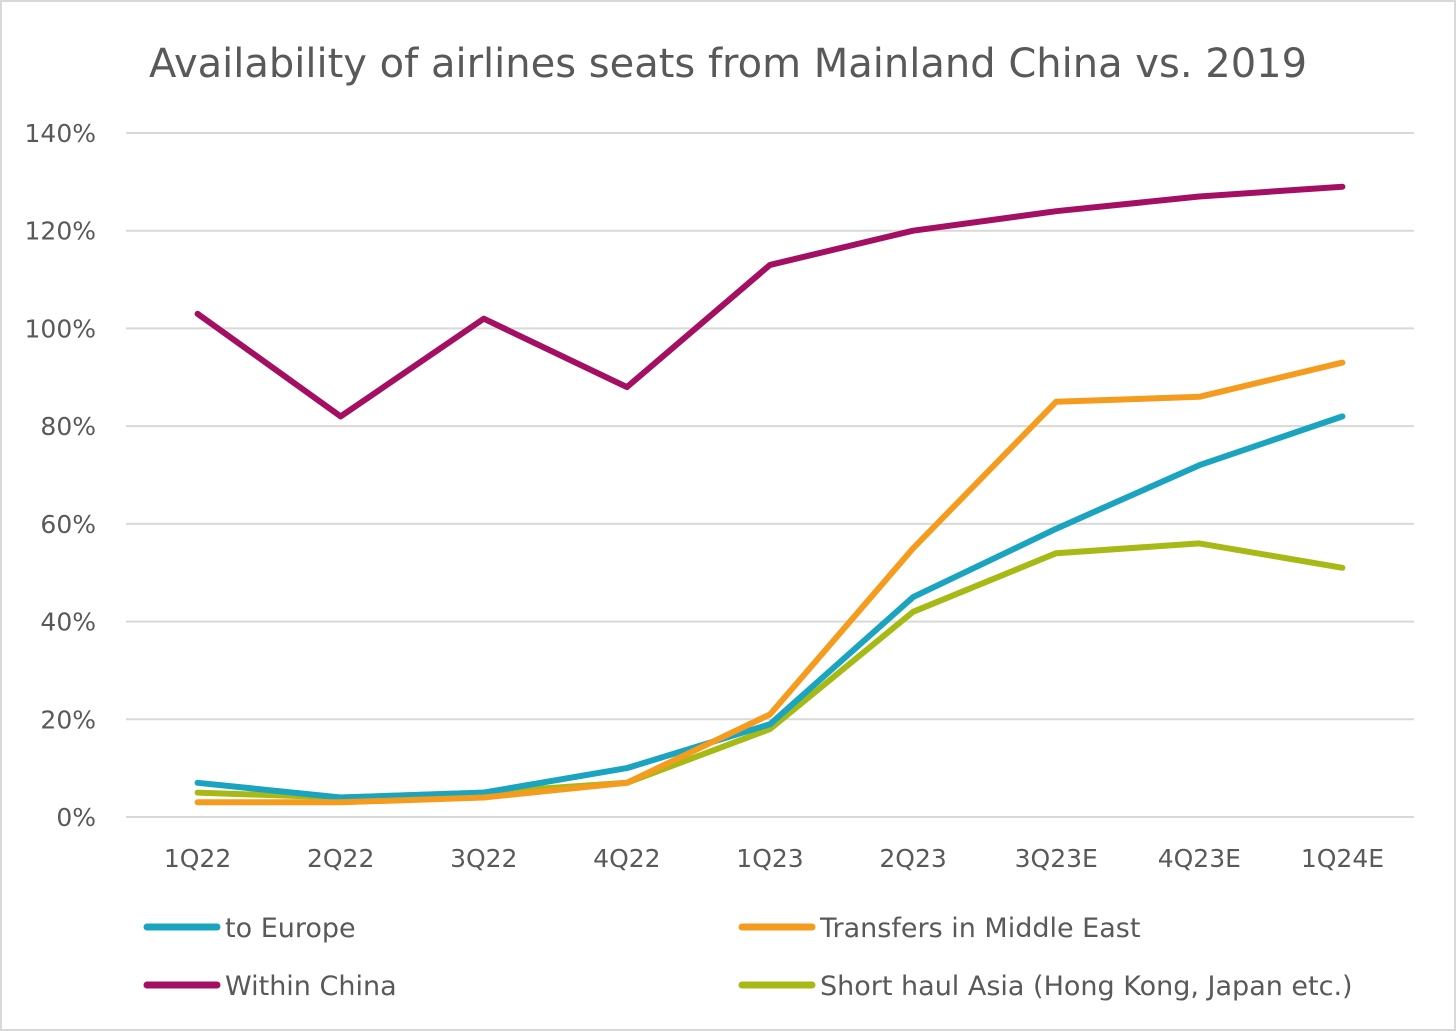 Image resolution: width=1456 pixels, height=1031 pixels. I want to click on legend-item-short-haul-asia-hong-kong-japan-etc: Short haul Asia (Hong Kong, Japan etc.), so click(1045, 986).